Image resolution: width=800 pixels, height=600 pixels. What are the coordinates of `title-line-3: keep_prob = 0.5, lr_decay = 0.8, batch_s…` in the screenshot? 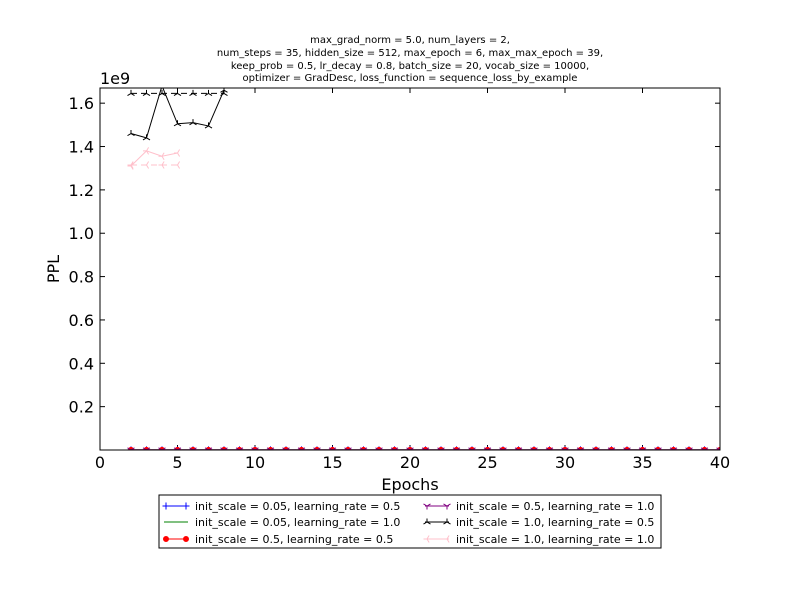 It's located at (410, 66).